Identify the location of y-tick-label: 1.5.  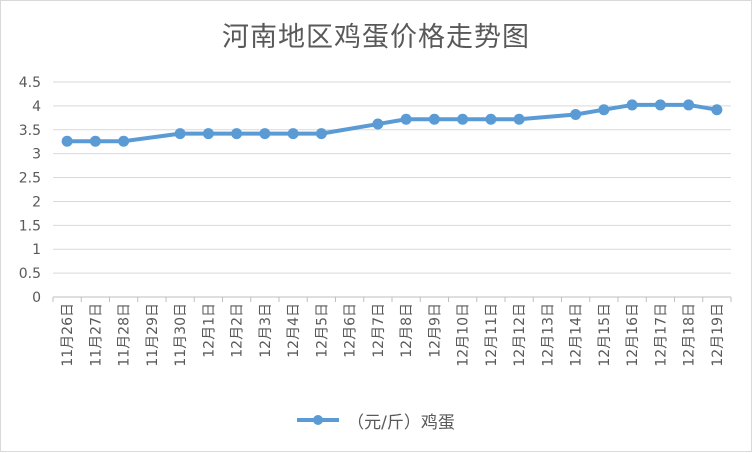
(30, 226).